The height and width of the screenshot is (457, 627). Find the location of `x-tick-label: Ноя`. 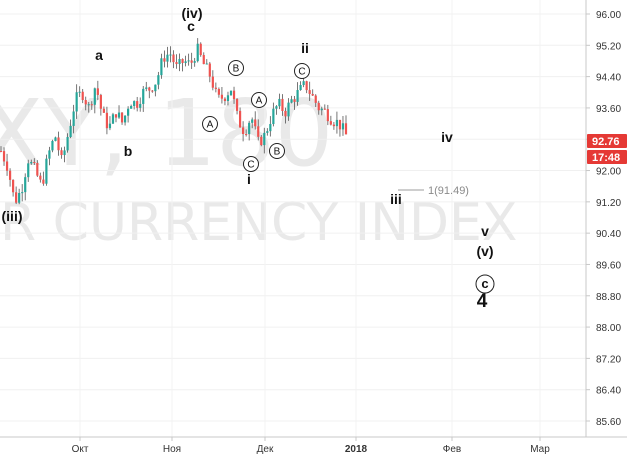

x-tick-label: Ноя is located at coordinates (172, 449).